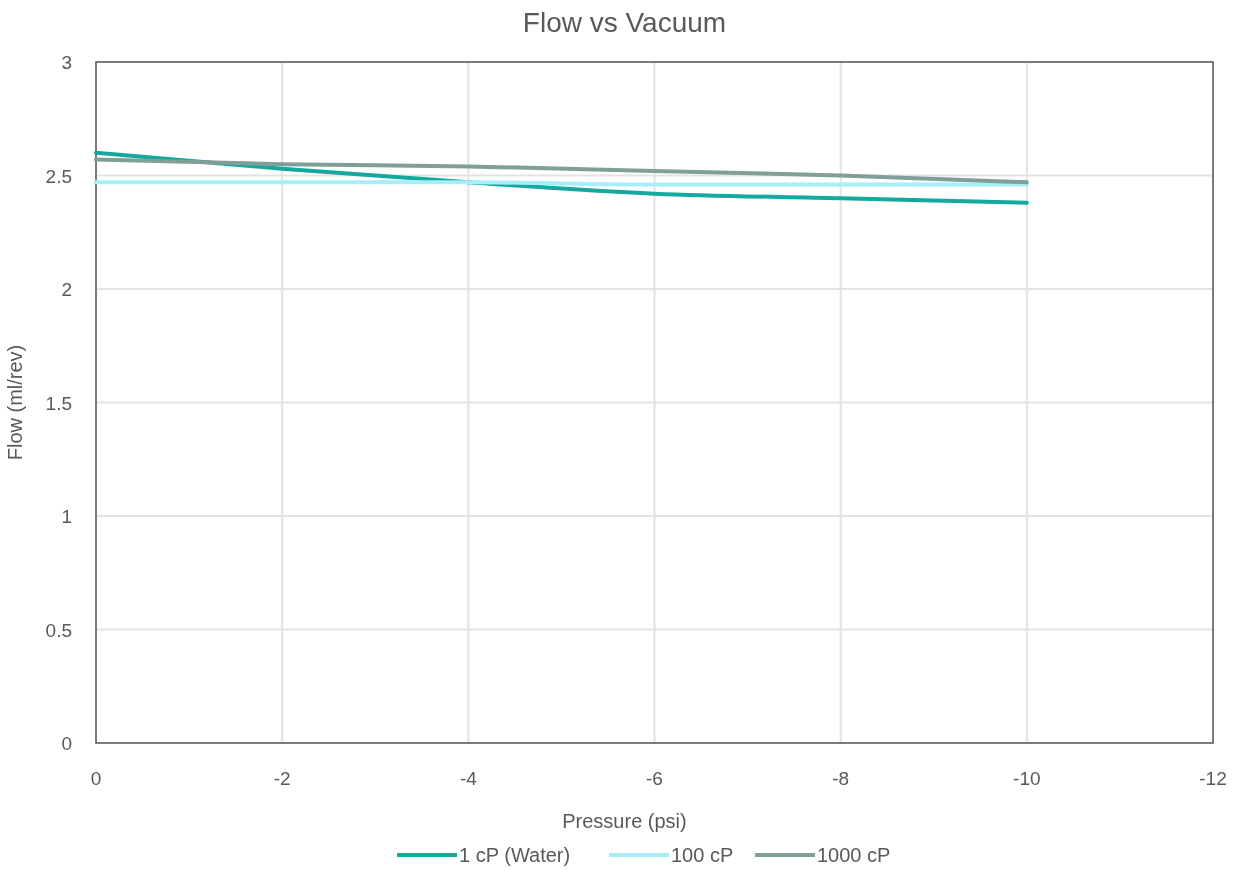 This screenshot has height=871, width=1233. Describe the element at coordinates (841, 778) in the screenshot. I see `x-tick-label: -8` at that location.